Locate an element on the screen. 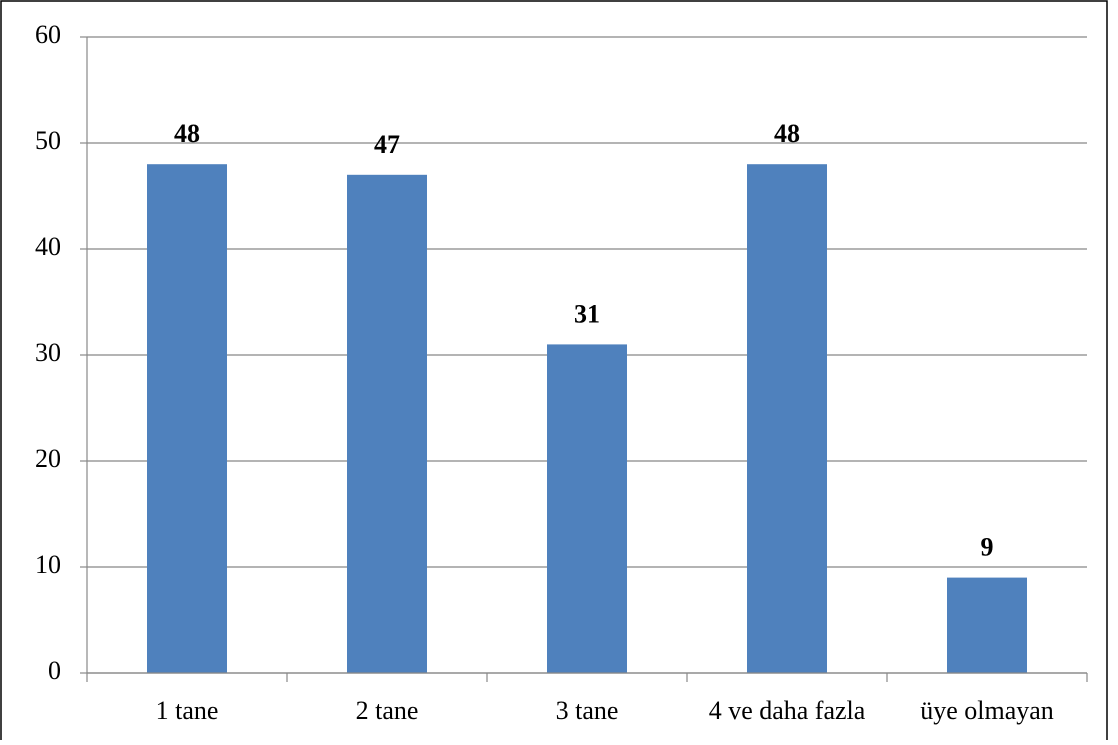 The width and height of the screenshot is (1118, 745). y-tick-label: 30 is located at coordinates (48, 352).